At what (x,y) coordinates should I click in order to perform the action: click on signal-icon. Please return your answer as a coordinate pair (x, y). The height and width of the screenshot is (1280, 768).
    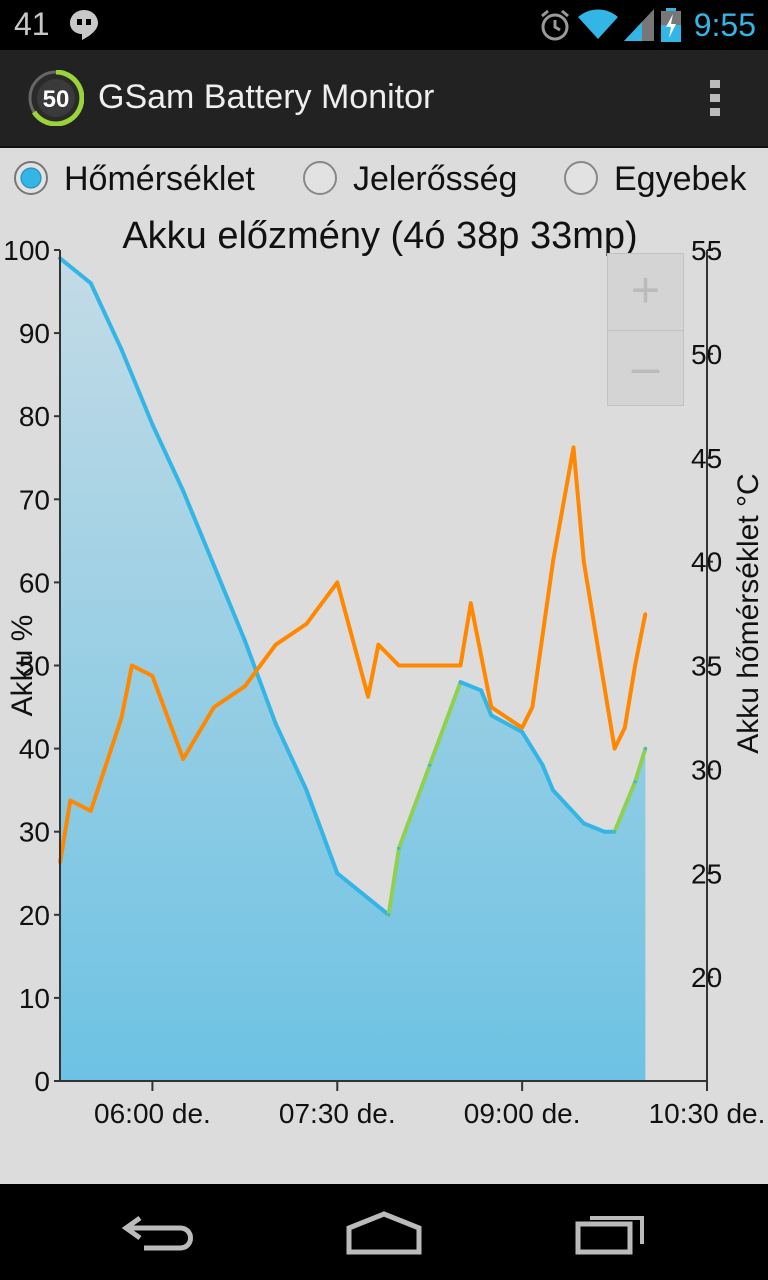
    Looking at the image, I should click on (638, 25).